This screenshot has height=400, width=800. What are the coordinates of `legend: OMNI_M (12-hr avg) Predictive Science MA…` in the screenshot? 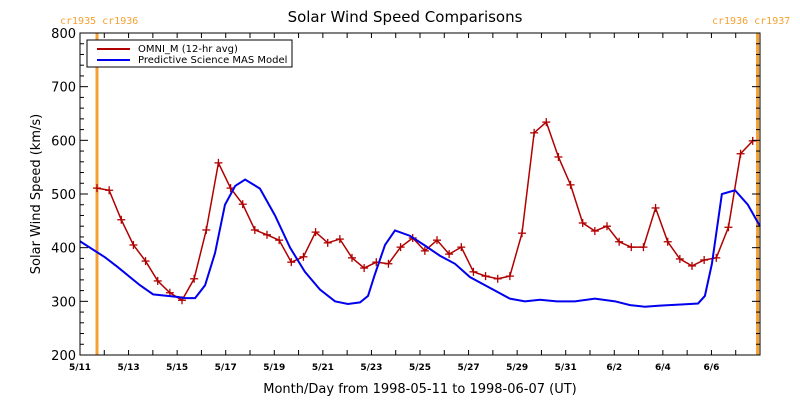 It's located at (189, 53).